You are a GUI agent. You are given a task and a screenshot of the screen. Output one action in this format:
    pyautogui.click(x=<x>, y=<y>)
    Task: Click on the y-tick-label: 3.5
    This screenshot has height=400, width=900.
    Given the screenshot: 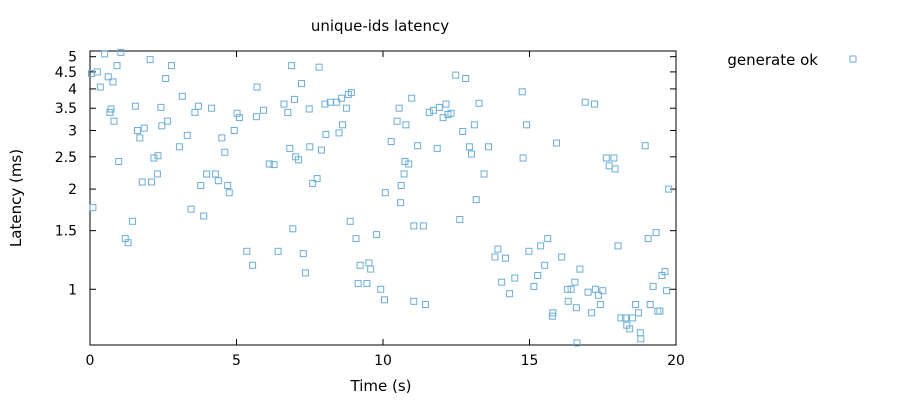 What is the action you would take?
    pyautogui.click(x=66, y=109)
    